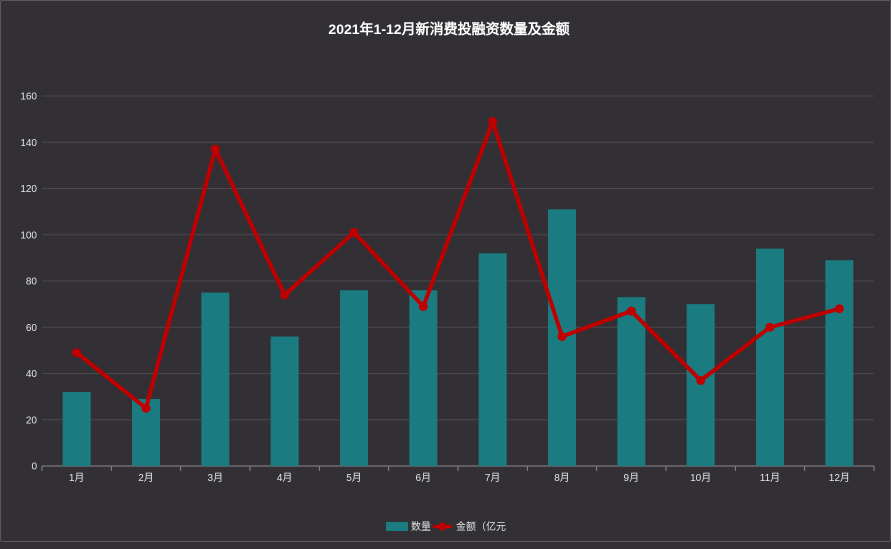 The image size is (891, 549). What do you see at coordinates (32, 420) in the screenshot?
I see `y-tick-label: 20` at bounding box center [32, 420].